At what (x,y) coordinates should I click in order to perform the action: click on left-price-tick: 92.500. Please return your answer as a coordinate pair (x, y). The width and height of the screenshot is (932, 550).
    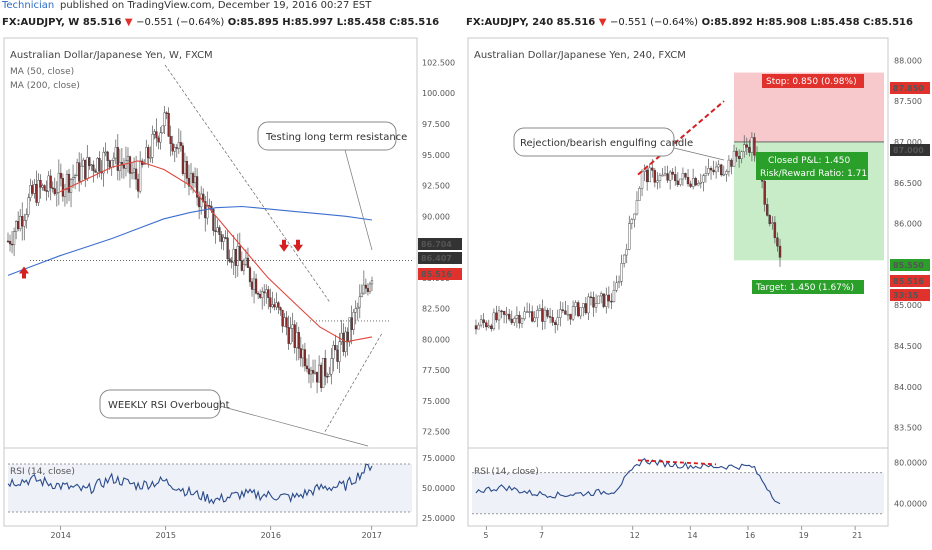
    Looking at the image, I should click on (436, 186).